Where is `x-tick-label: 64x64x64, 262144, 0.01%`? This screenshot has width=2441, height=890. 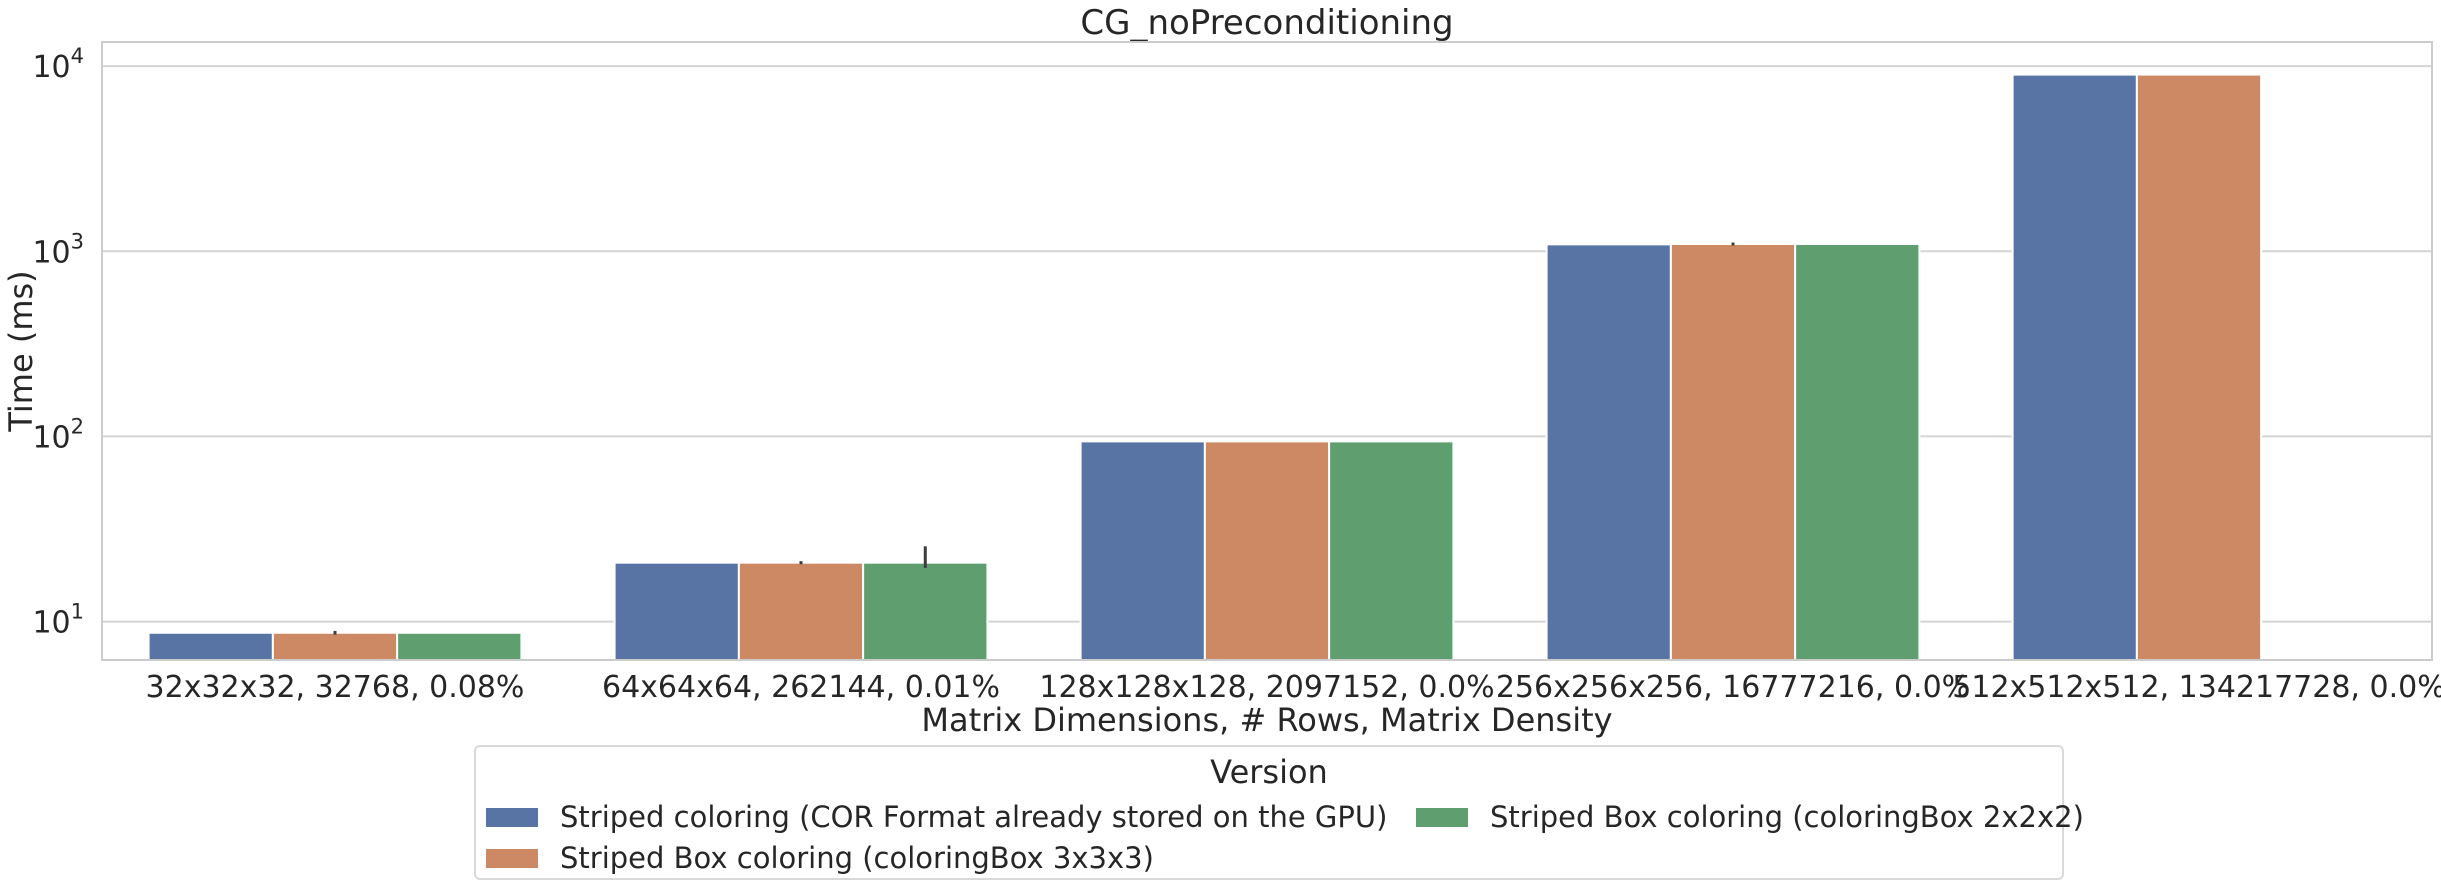
x-tick-label: 64x64x64, 262144, 0.01% is located at coordinates (801, 687).